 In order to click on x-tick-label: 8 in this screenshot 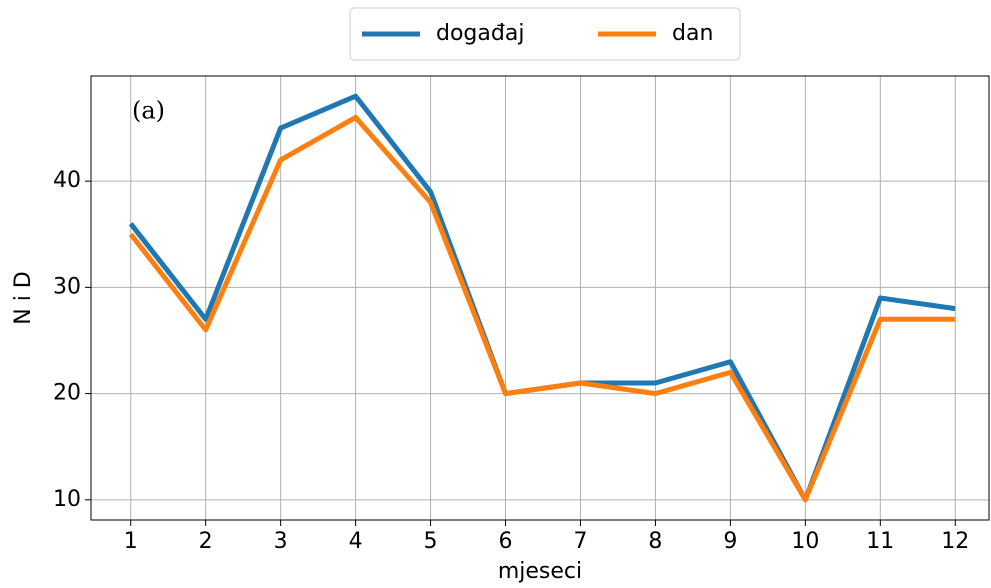, I will do `click(655, 541)`.